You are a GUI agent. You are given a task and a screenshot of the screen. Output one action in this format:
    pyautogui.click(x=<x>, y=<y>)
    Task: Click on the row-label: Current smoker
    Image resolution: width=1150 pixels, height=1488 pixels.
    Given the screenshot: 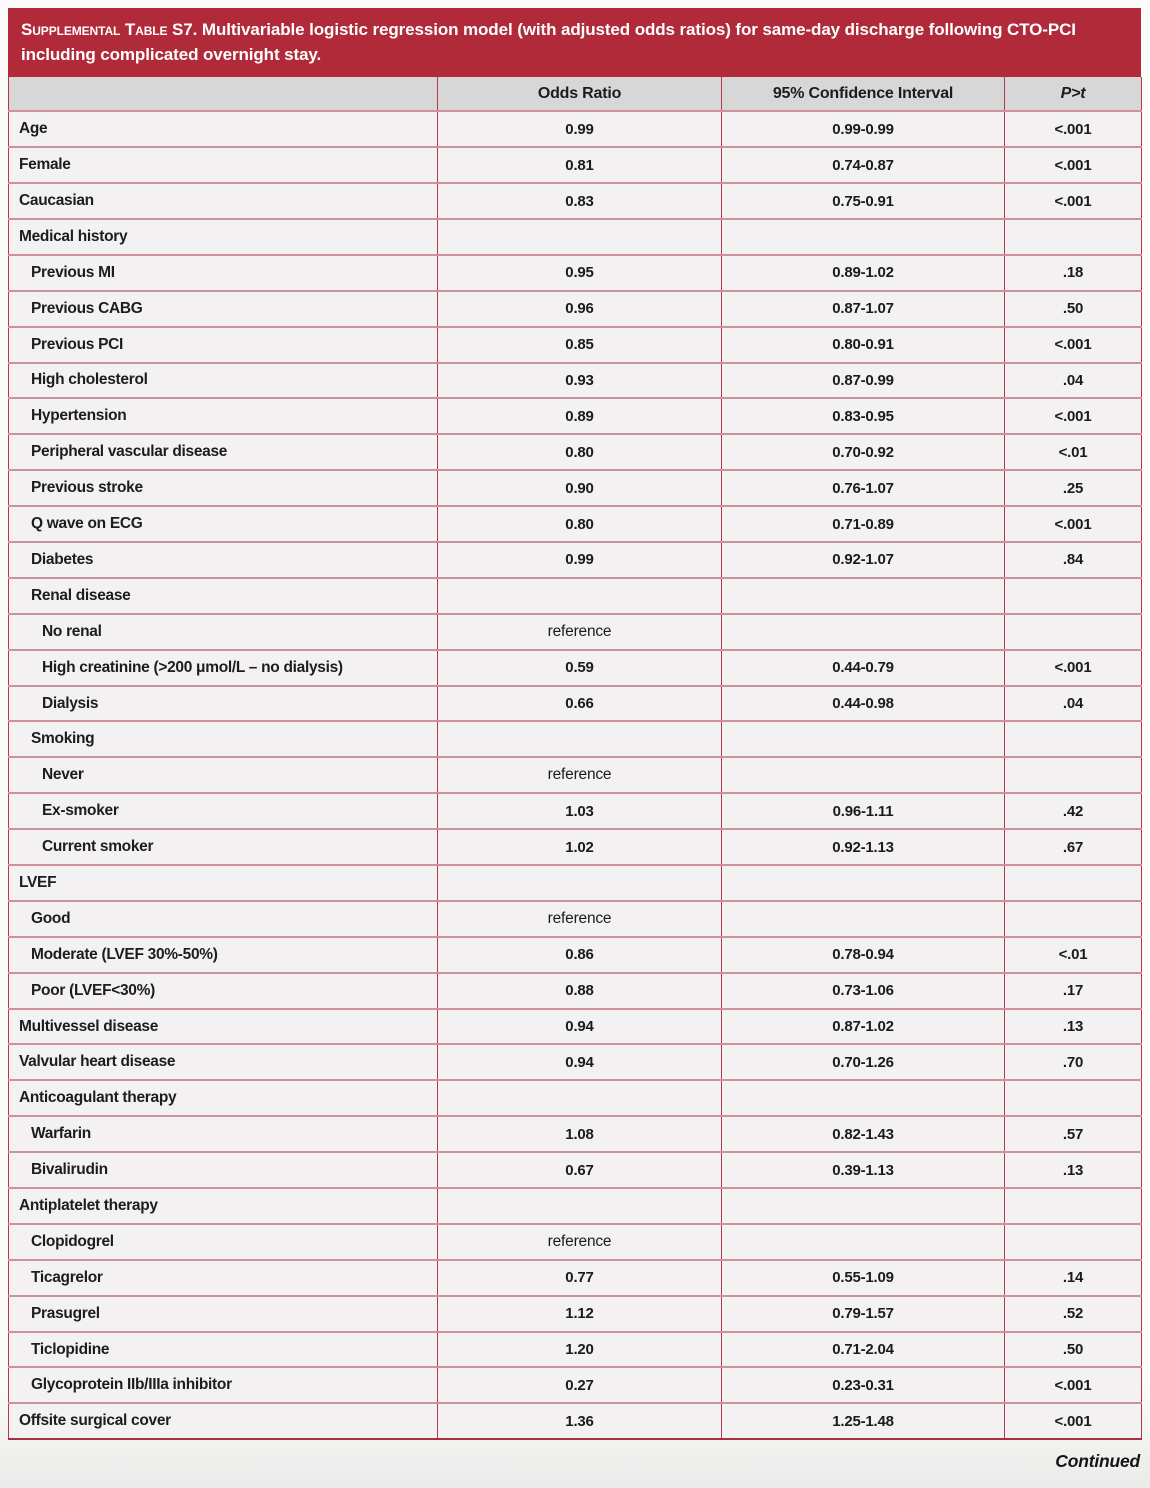 What is the action you would take?
    pyautogui.click(x=223, y=848)
    